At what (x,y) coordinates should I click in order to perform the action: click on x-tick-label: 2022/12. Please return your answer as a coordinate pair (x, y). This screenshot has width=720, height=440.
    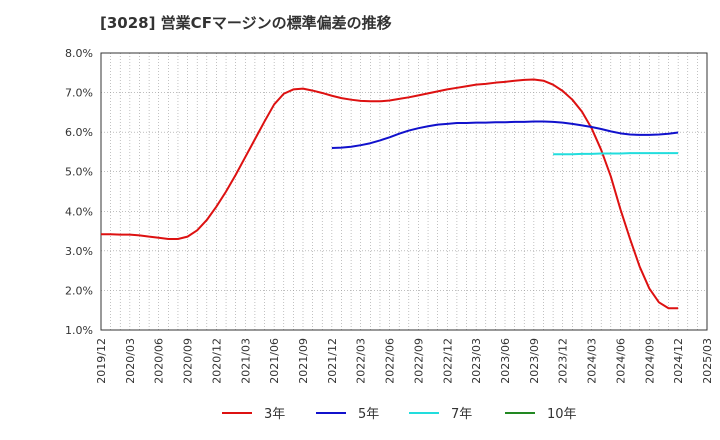
    Looking at the image, I should click on (447, 361).